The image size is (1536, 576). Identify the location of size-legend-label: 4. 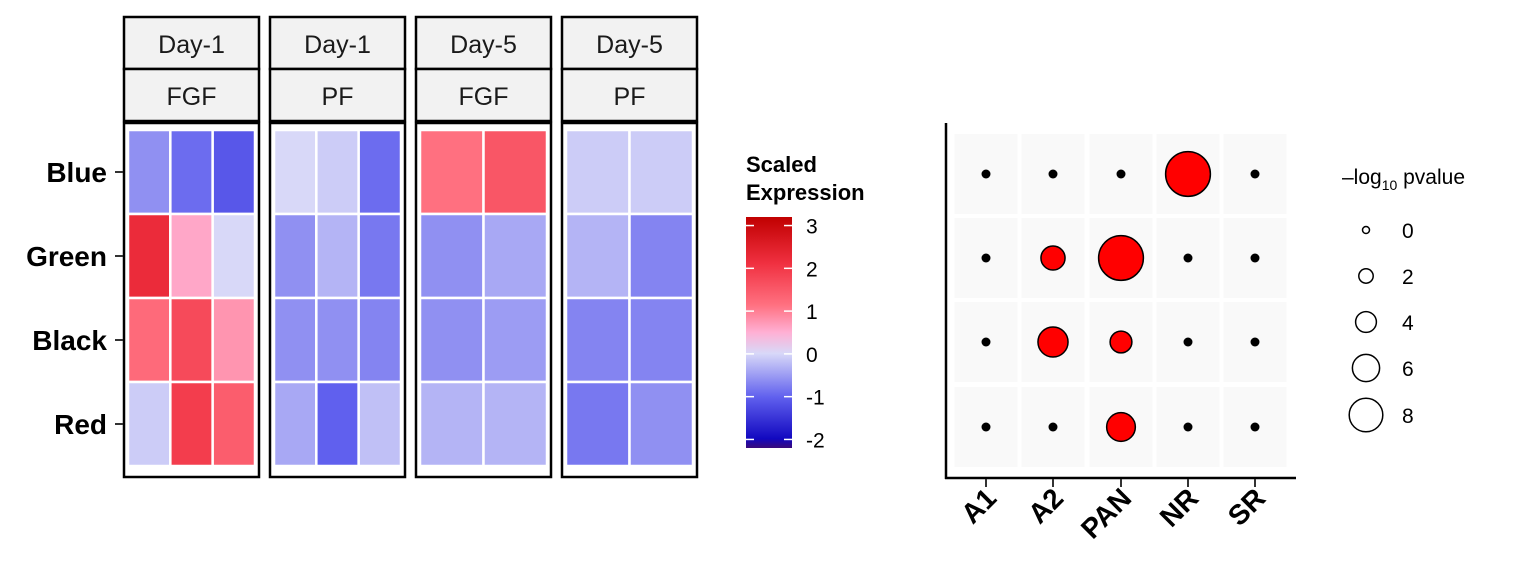
(1408, 323).